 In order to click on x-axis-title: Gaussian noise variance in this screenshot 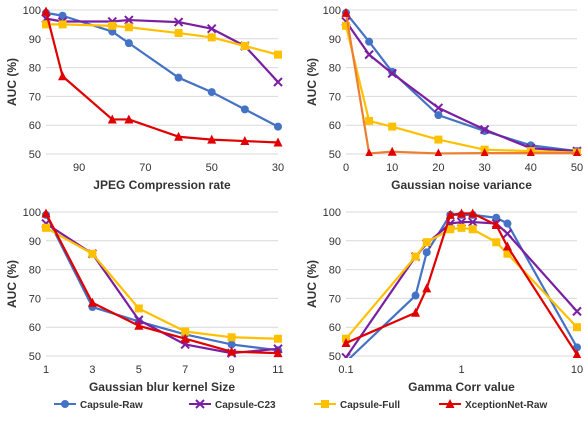, I will do `click(461, 185)`.